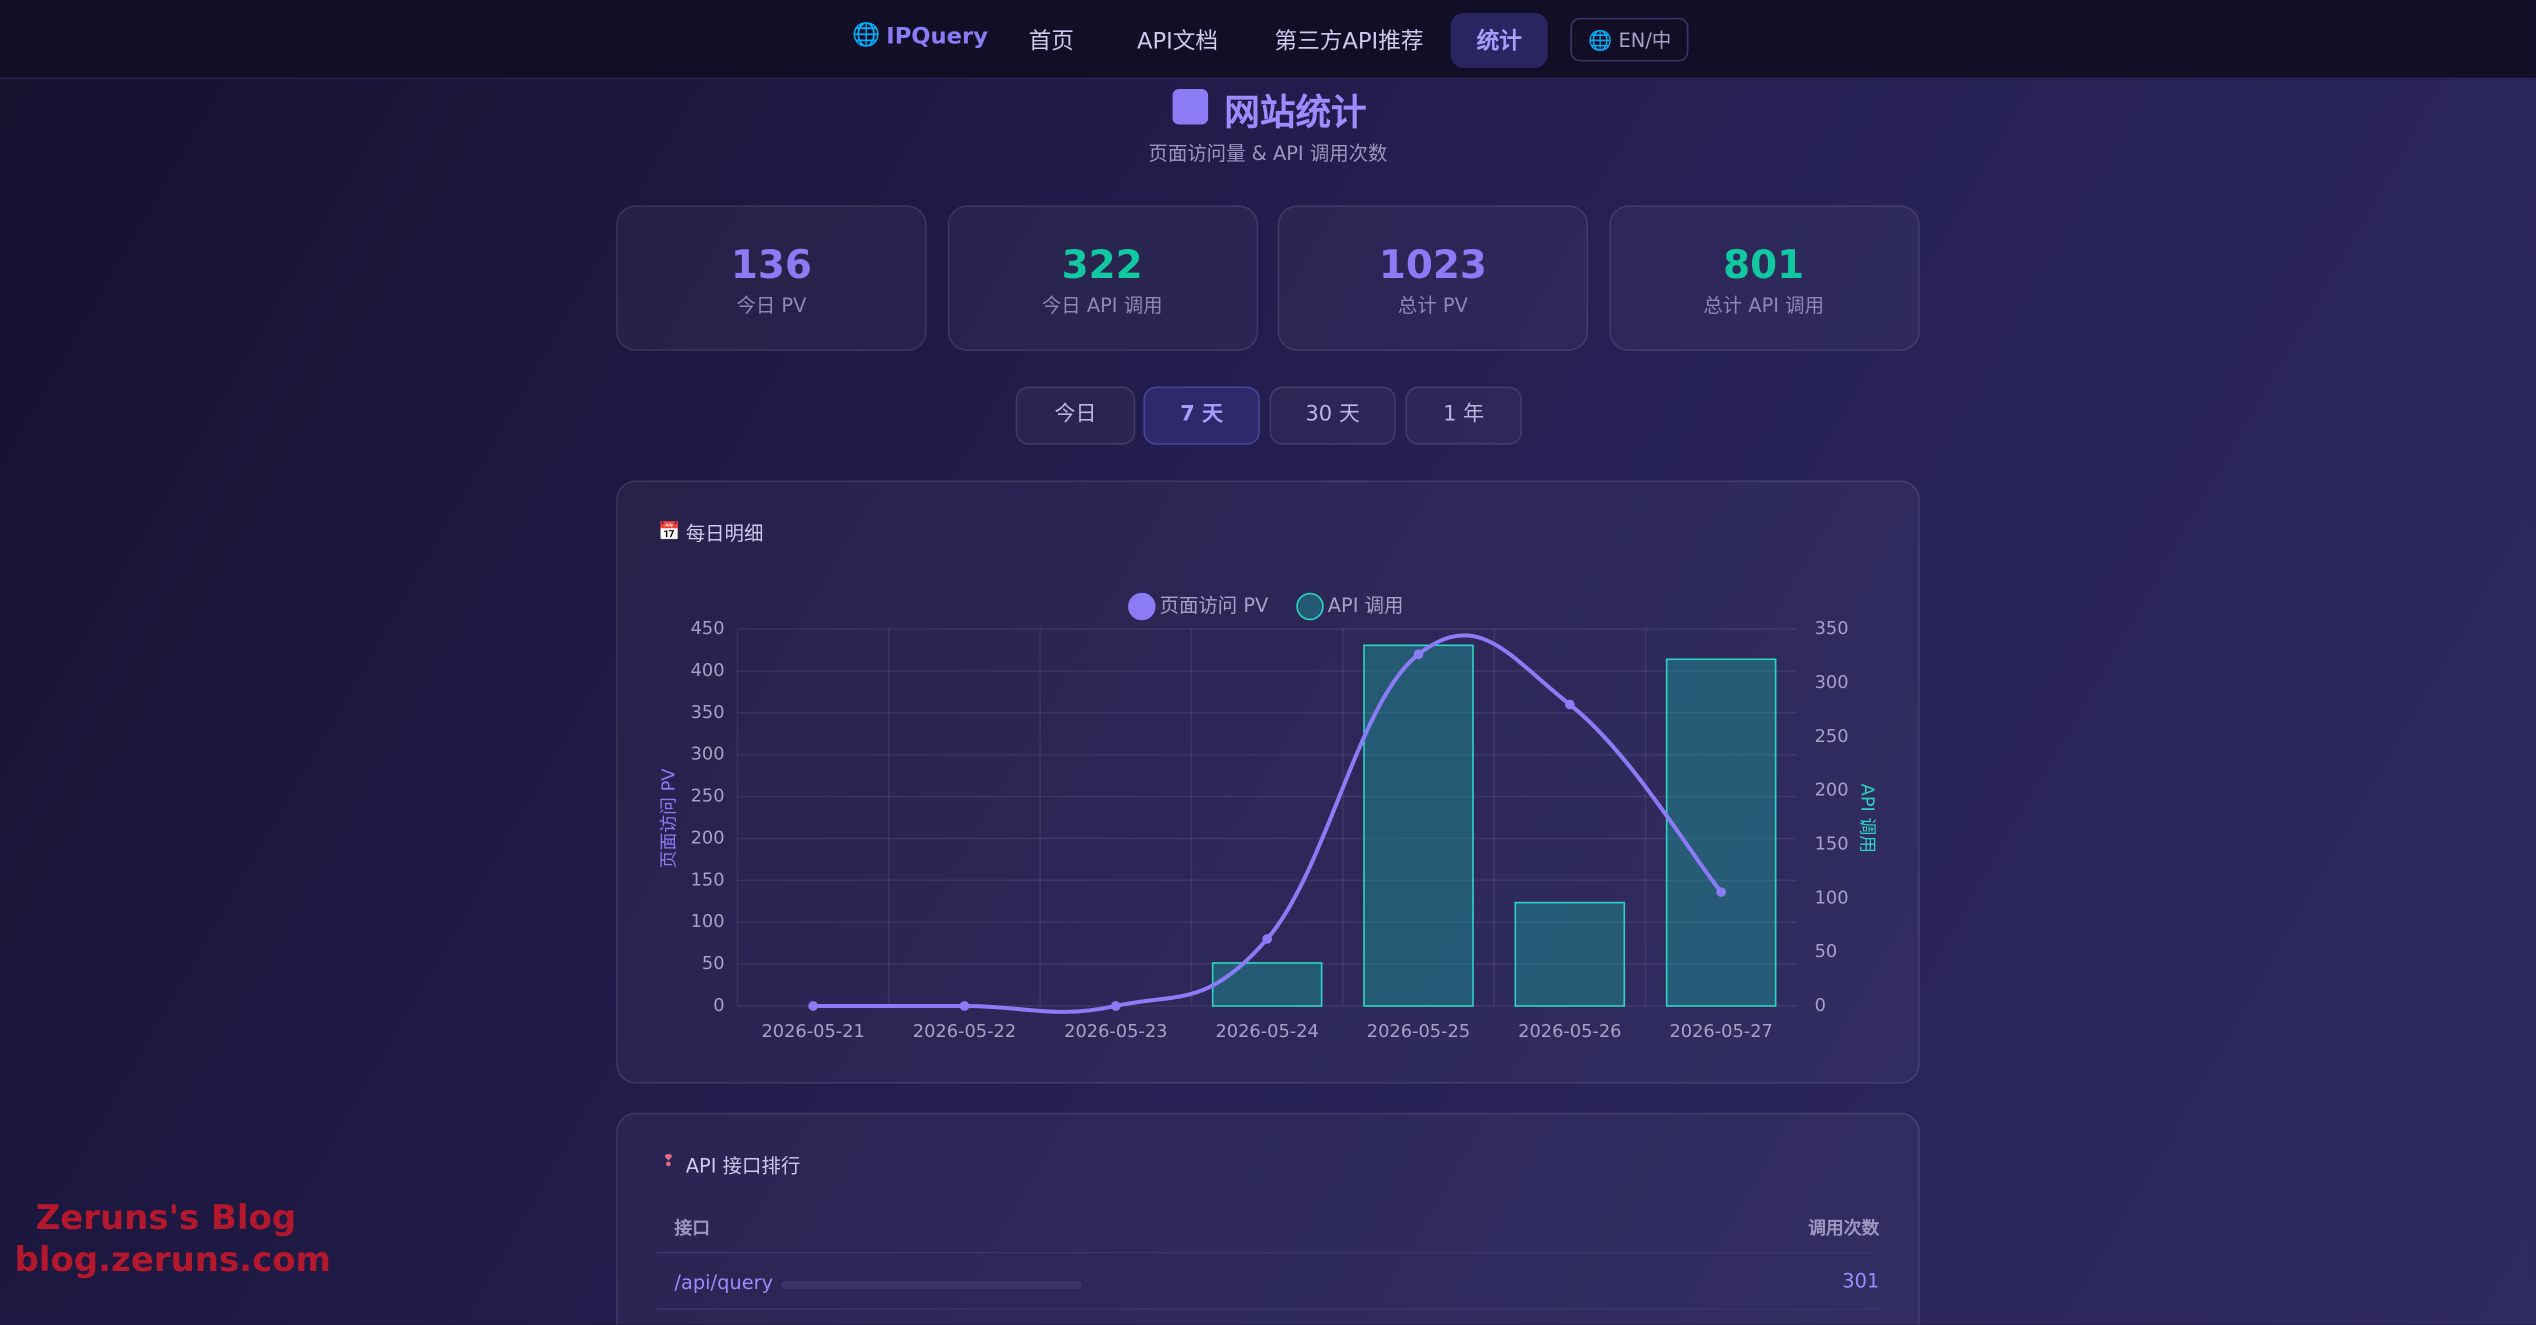  What do you see at coordinates (708, 879) in the screenshot?
I see `y-tick-label: 150` at bounding box center [708, 879].